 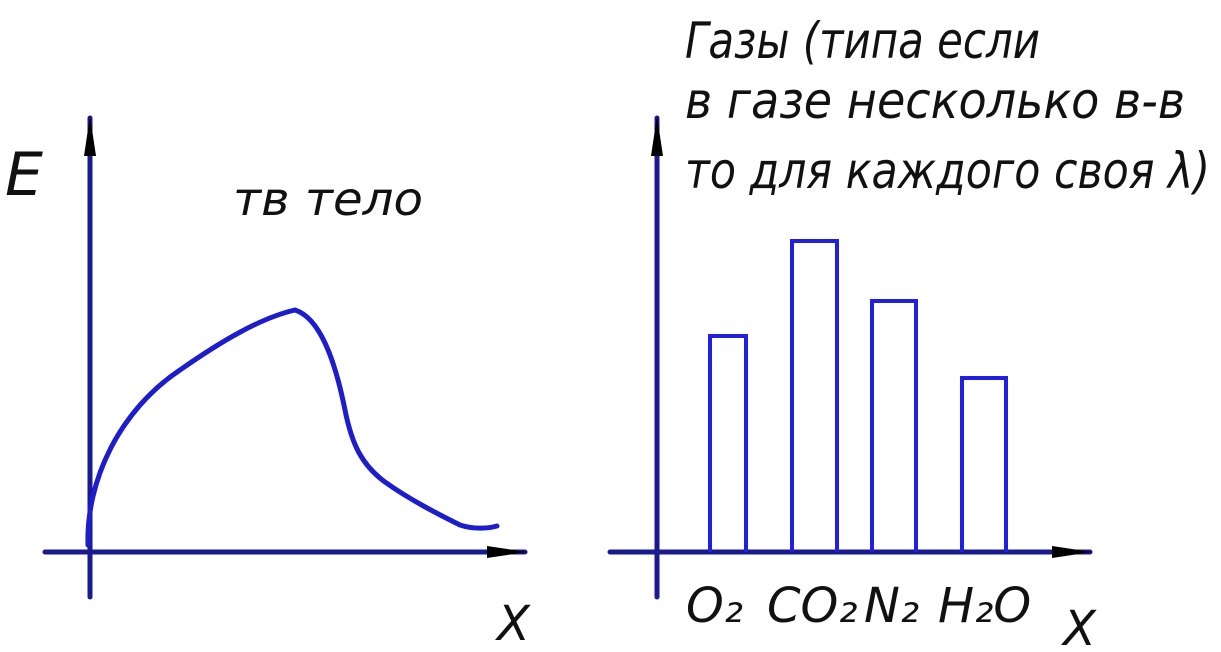 I want to click on curve-label: тв тело, so click(x=328, y=199).